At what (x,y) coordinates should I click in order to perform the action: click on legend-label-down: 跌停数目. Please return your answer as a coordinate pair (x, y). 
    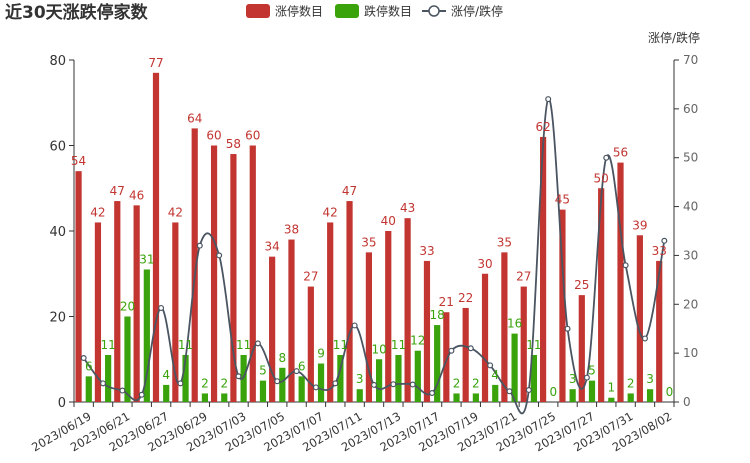
    Looking at the image, I should click on (388, 11).